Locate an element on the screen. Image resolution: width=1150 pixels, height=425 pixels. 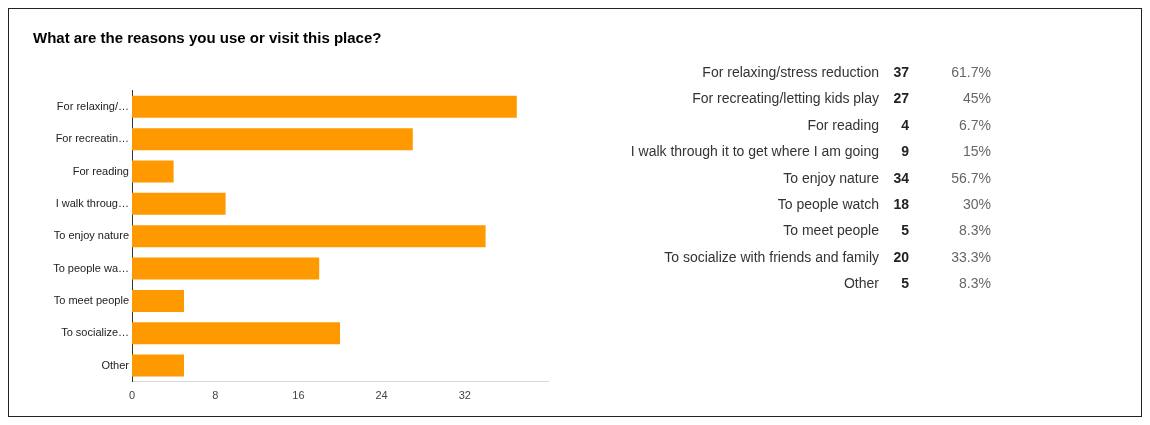
x-tick-label: 24 is located at coordinates (381, 395).